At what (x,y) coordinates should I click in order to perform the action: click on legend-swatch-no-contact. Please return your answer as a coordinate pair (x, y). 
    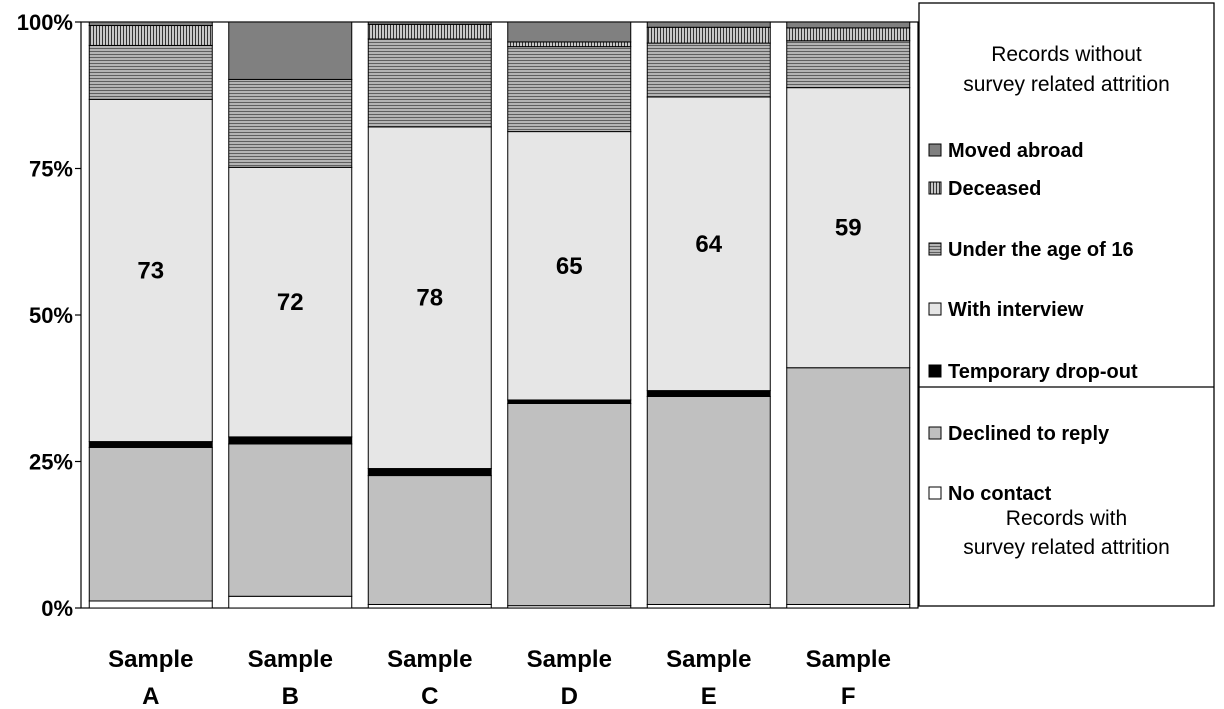
    Looking at the image, I should click on (935, 493).